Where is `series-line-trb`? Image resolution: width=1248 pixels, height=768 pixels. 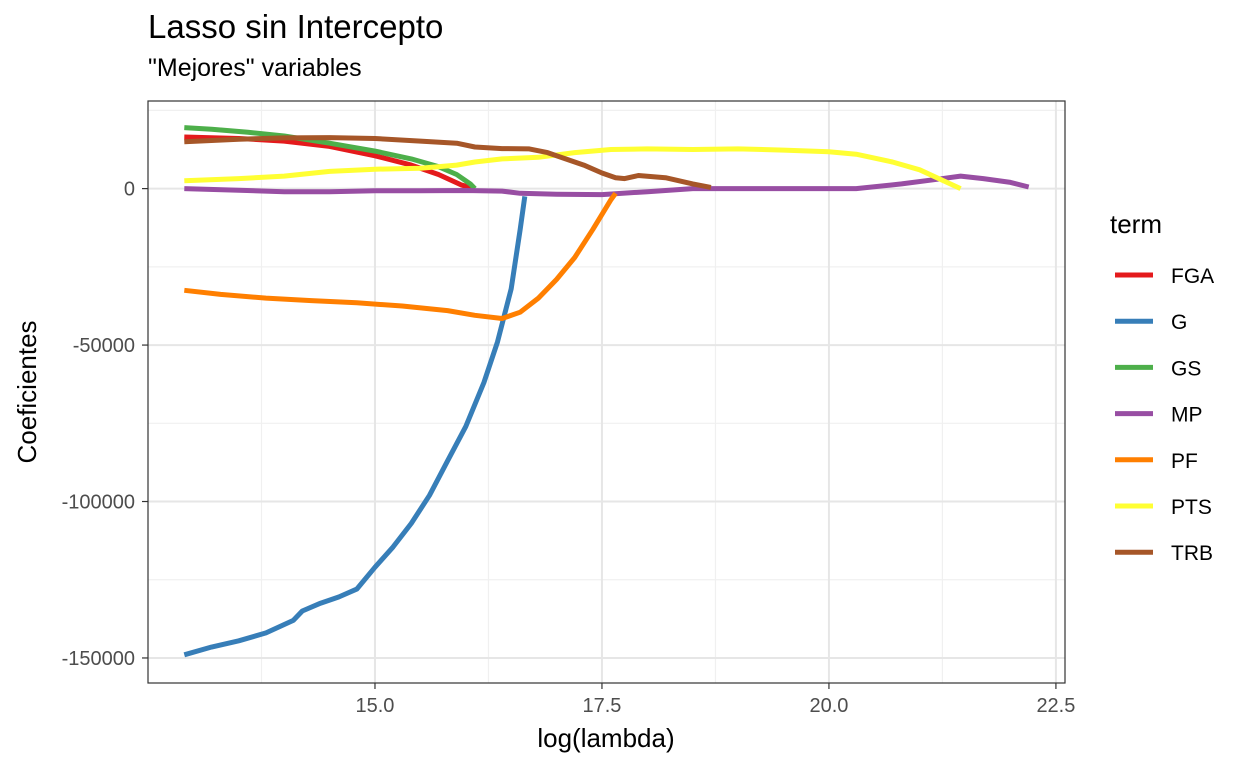
series-line-trb is located at coordinates (448, 162).